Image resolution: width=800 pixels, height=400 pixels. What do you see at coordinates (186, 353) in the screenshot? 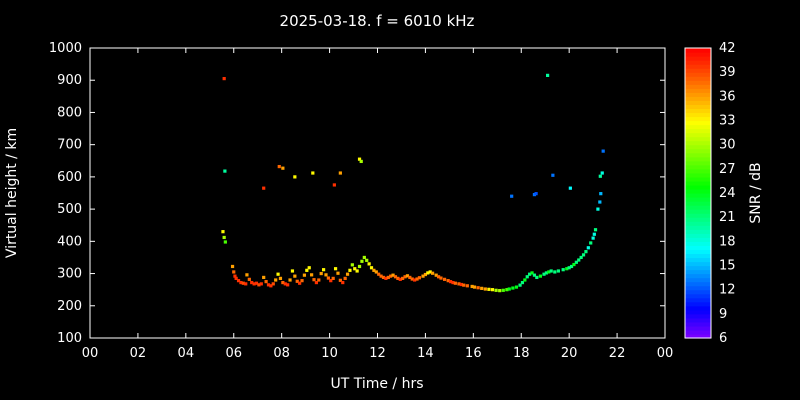
I see `x-tick-label: 04` at bounding box center [186, 353].